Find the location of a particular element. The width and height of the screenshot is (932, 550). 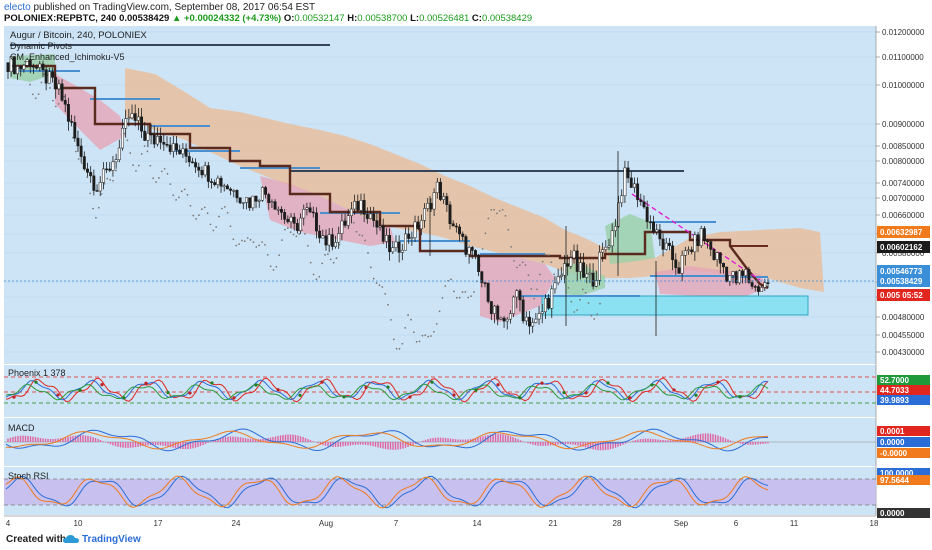

support-zone is located at coordinates (675, 305).